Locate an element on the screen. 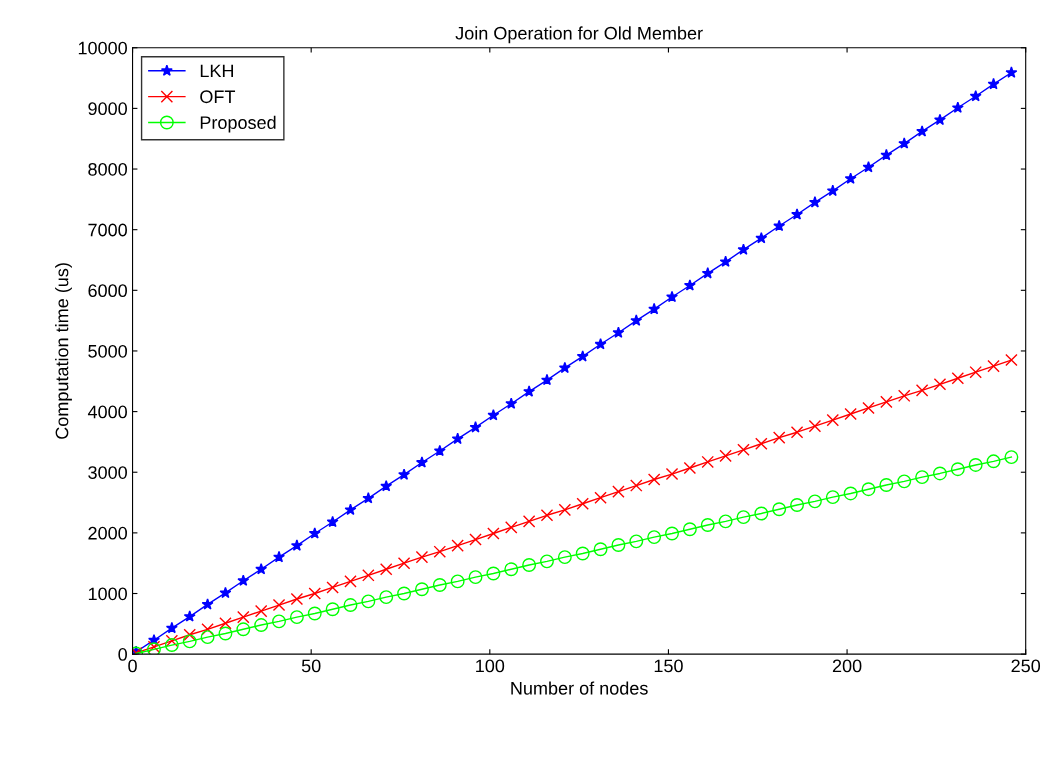 This screenshot has width=1052, height=758. y-tick-label: 7000 is located at coordinates (107, 230).